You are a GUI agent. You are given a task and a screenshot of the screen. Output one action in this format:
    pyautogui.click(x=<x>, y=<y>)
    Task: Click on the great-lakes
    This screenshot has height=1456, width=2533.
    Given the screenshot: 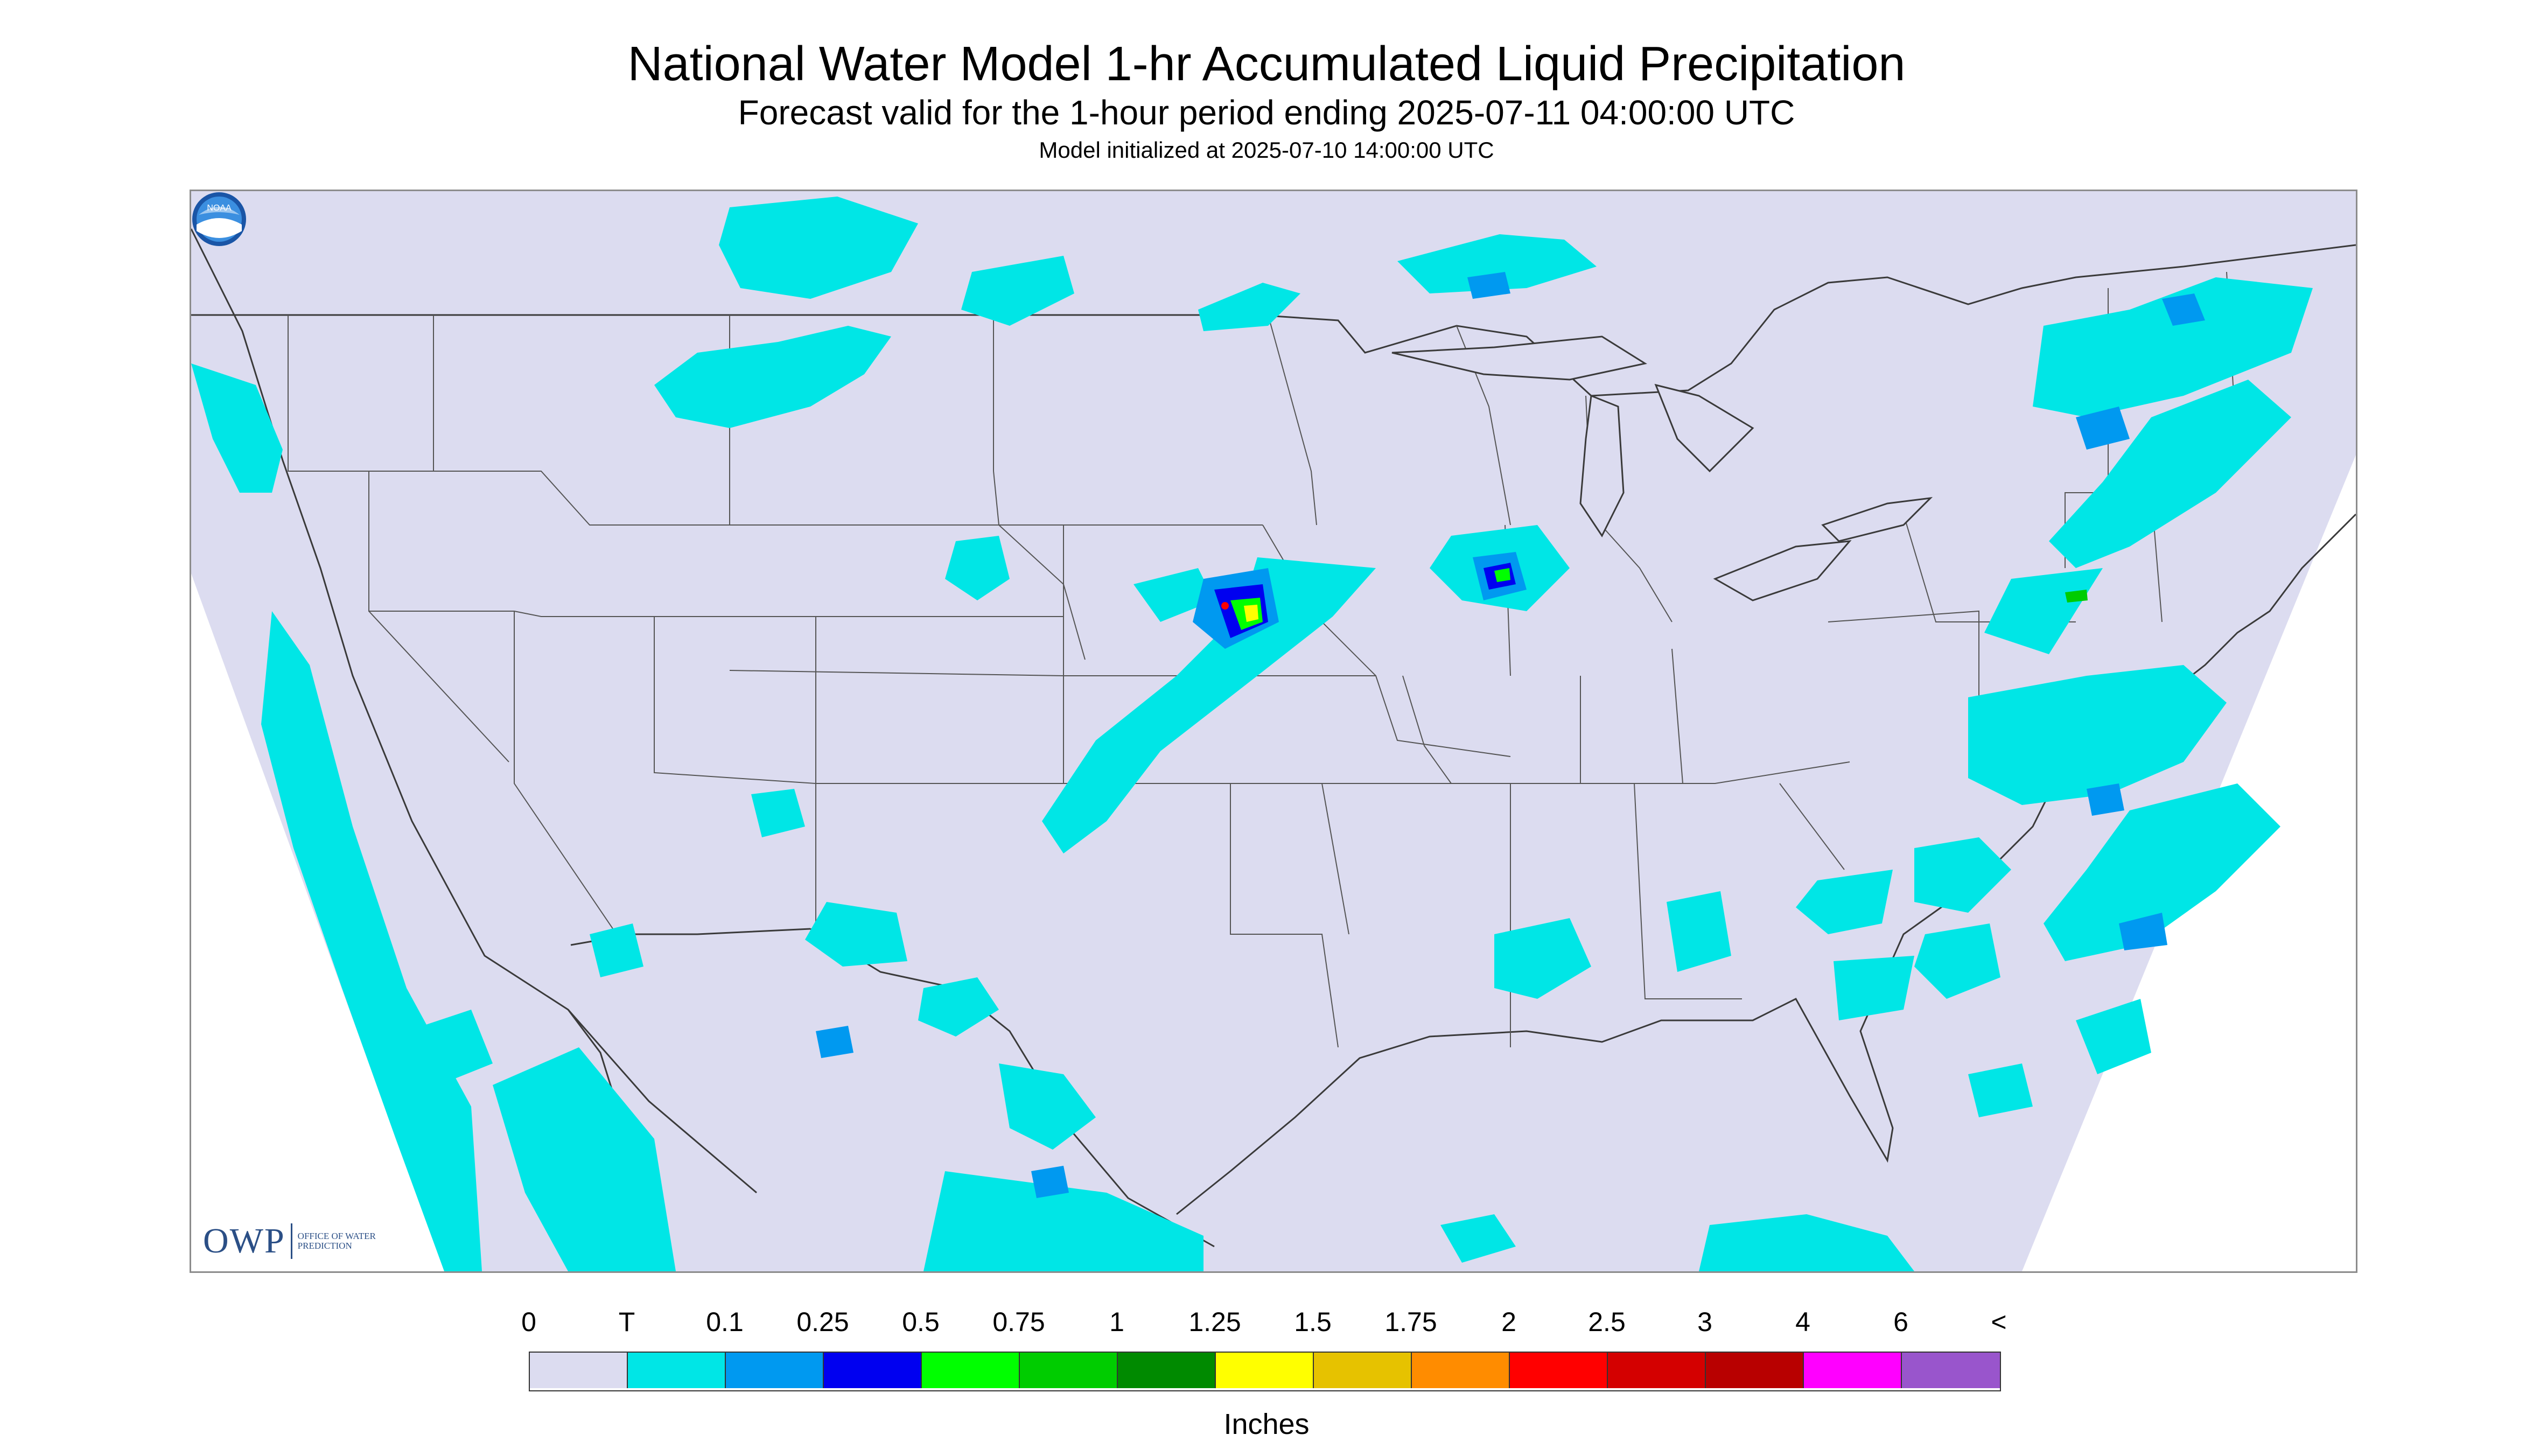 What is the action you would take?
    pyautogui.click(x=1662, y=468)
    